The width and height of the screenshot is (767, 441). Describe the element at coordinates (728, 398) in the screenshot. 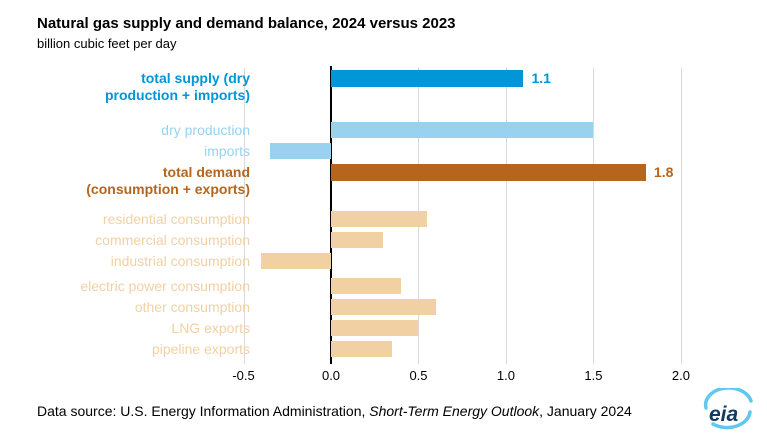

I see `eia-logo-arc` at that location.